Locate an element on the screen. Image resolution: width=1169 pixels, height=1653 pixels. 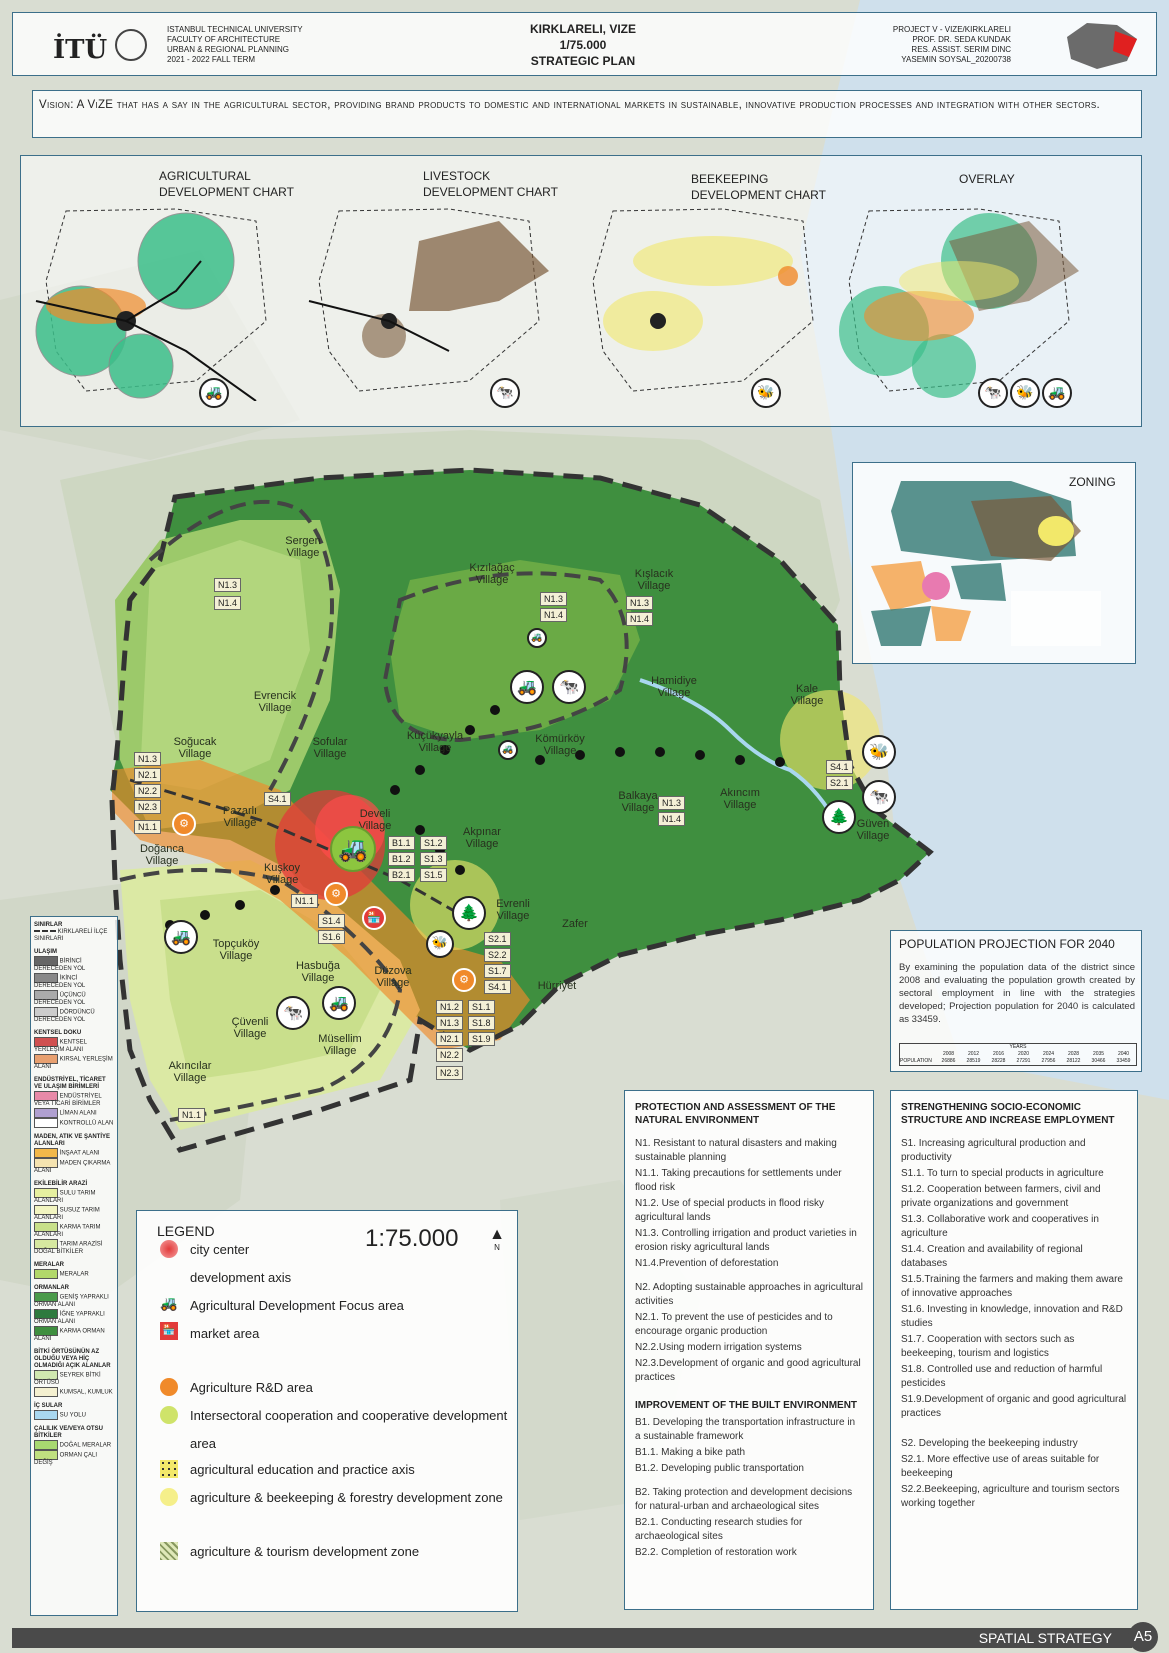
sub-boundary-west is located at coordinates (241, 645).